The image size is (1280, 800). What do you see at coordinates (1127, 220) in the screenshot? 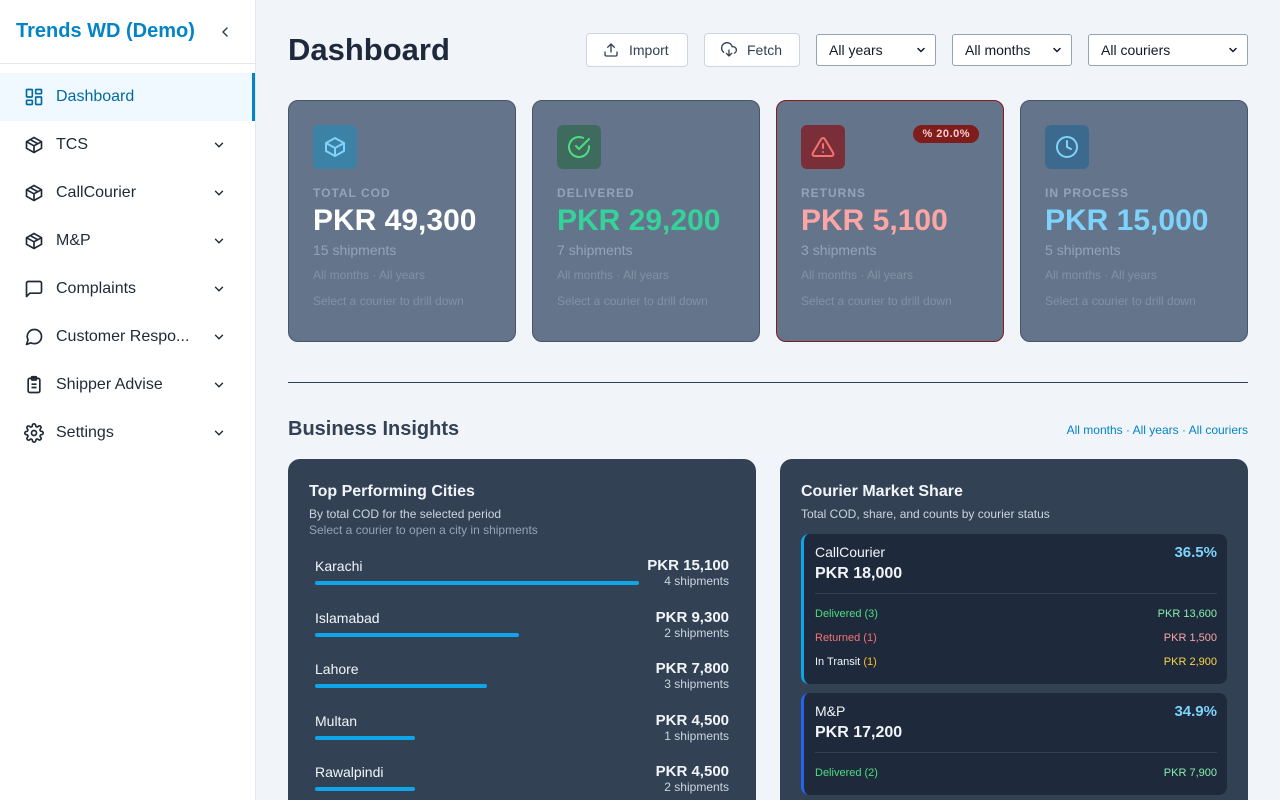
I see `kpi-value: PKR 15,000` at bounding box center [1127, 220].